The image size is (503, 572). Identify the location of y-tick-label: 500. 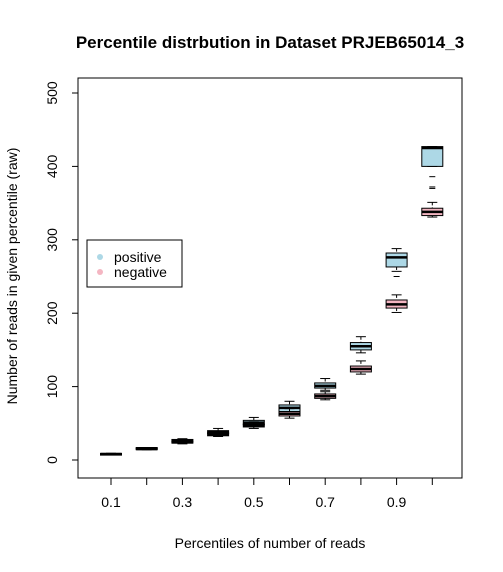
(52, 93).